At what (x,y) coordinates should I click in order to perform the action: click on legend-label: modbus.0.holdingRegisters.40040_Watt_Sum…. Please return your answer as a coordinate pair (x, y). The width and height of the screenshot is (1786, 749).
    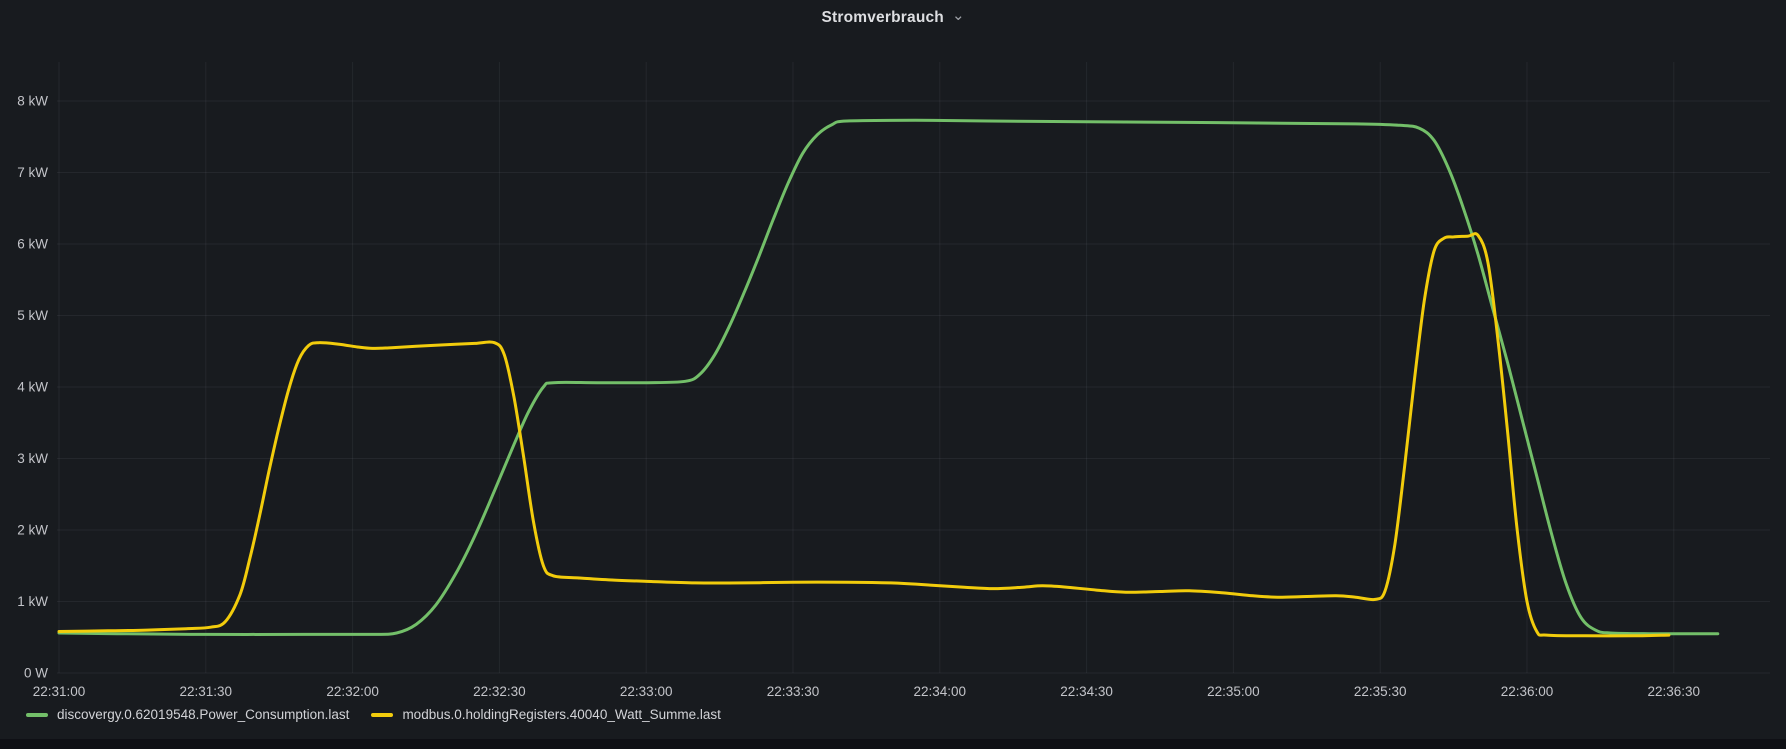
    Looking at the image, I should click on (561, 714).